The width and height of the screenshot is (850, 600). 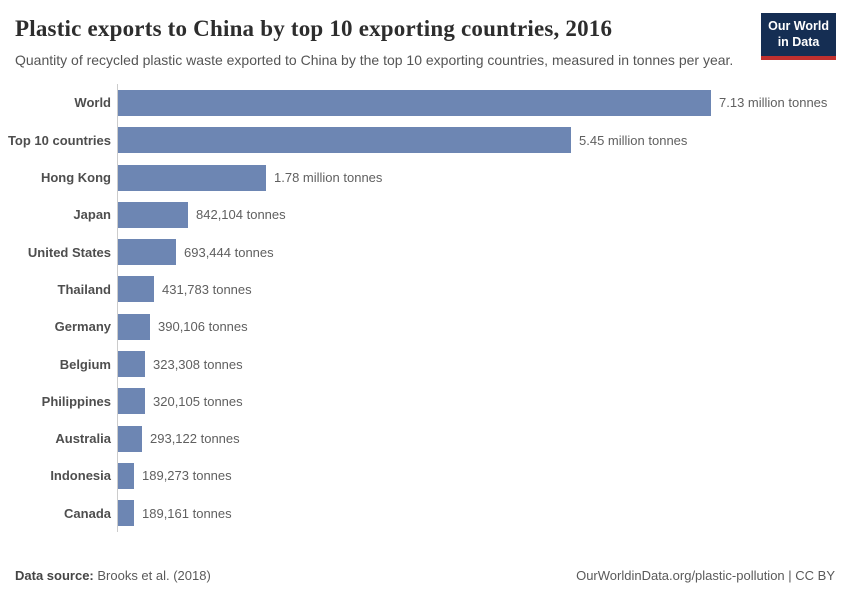 I want to click on value-label: 842,104 tonnes, so click(x=241, y=215).